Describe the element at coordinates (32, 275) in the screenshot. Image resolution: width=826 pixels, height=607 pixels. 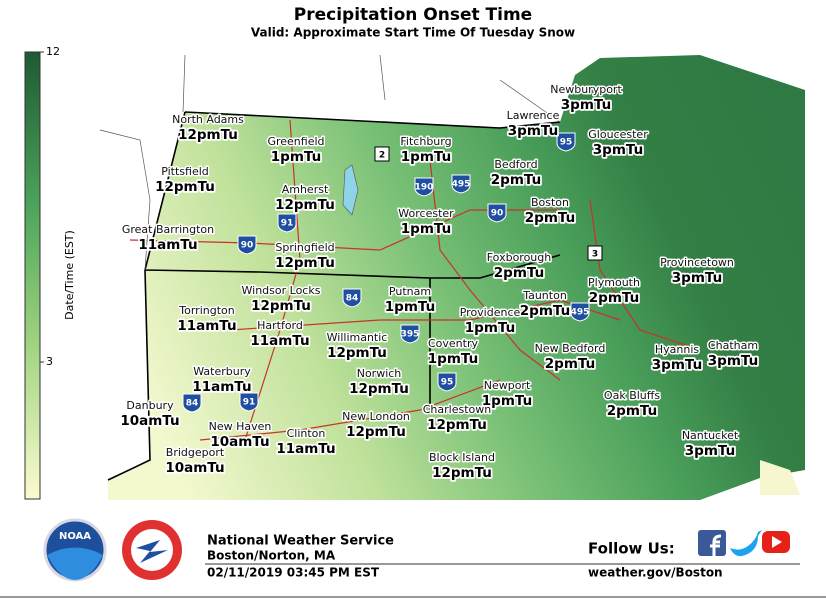
I see `colorbar` at that location.